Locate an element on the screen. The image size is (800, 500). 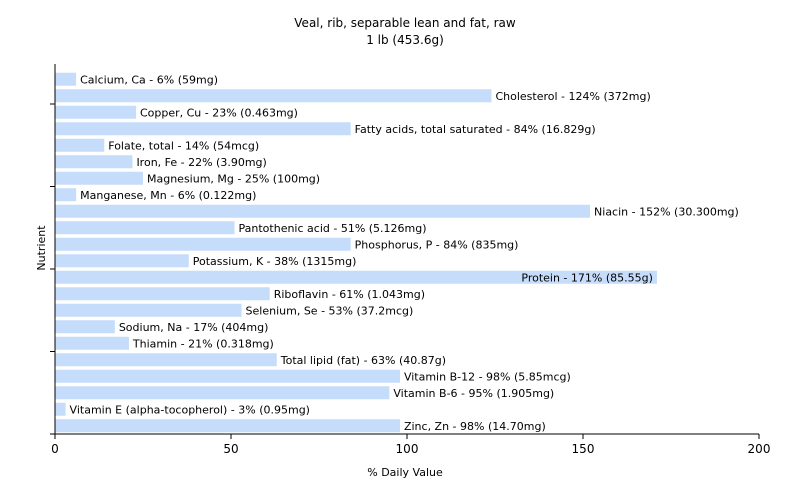
chart-subtitle: 1 lb (453.6g) is located at coordinates (405, 40).